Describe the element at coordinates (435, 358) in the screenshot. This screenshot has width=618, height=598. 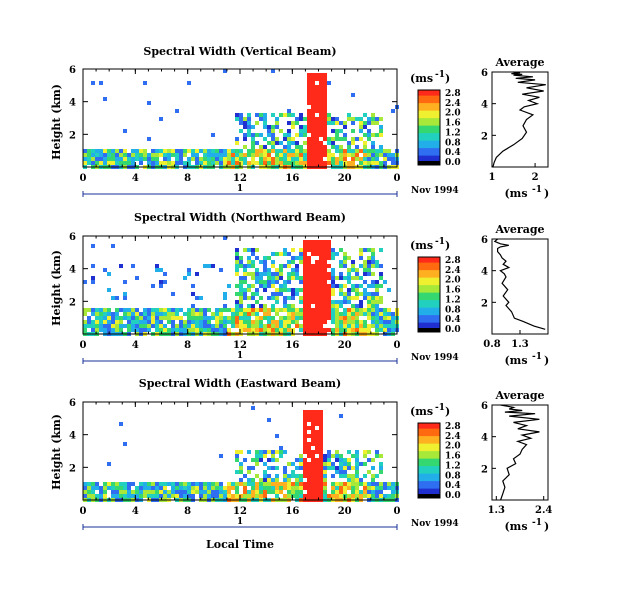
I see `date-label: Nov 1994` at that location.